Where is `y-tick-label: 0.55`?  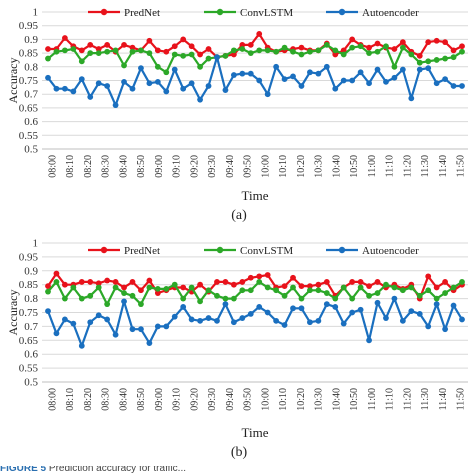
y-tick-label: 0.55 is located at coordinates (29, 136).